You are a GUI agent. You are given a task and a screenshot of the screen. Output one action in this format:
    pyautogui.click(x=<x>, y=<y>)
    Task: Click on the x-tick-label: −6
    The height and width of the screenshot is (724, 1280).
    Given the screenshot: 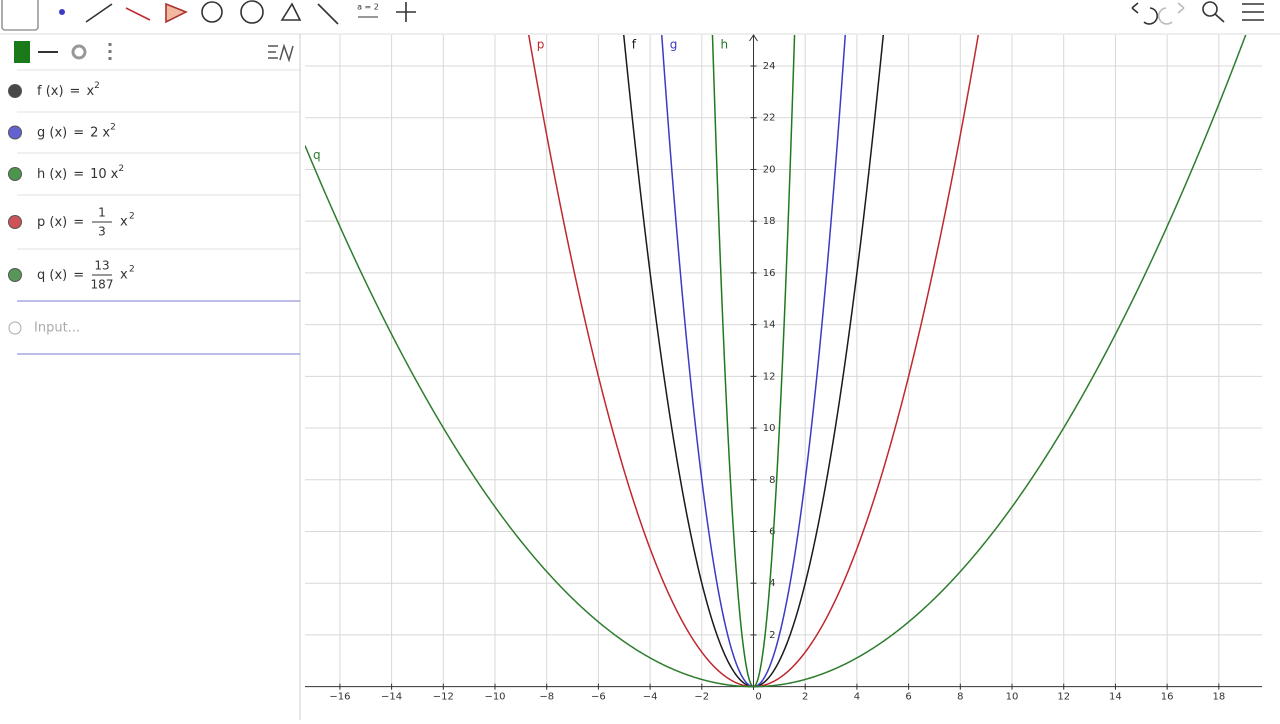 What is the action you would take?
    pyautogui.click(x=598, y=697)
    